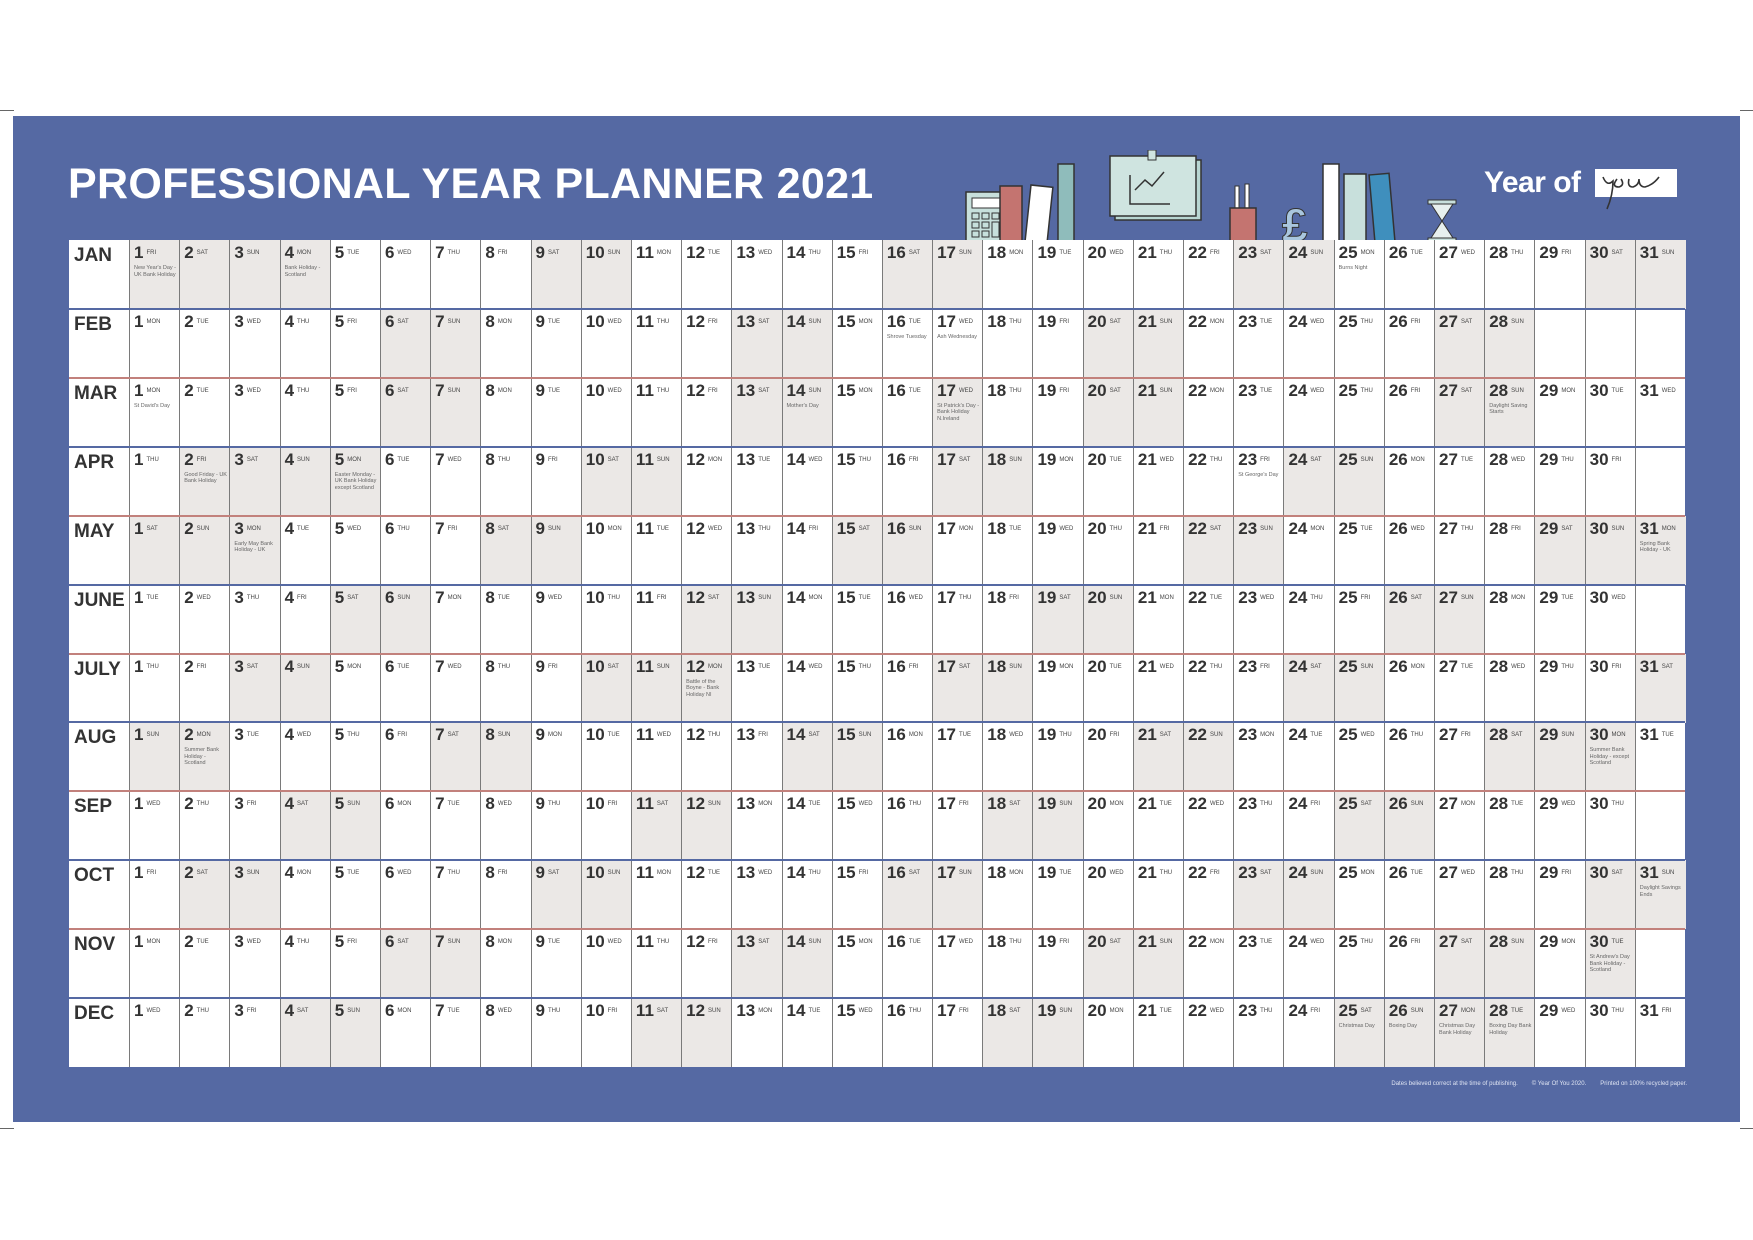 This screenshot has height=1240, width=1753. What do you see at coordinates (595, 735) in the screenshot?
I see `day-number: 10` at bounding box center [595, 735].